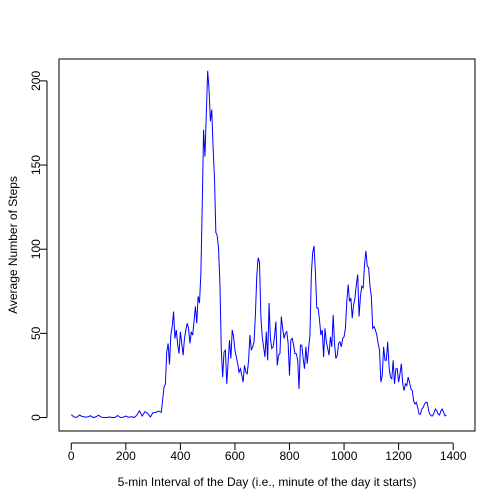 Image resolution: width=504 pixels, height=504 pixels. I want to click on y-tick-label: 50, so click(36, 333).